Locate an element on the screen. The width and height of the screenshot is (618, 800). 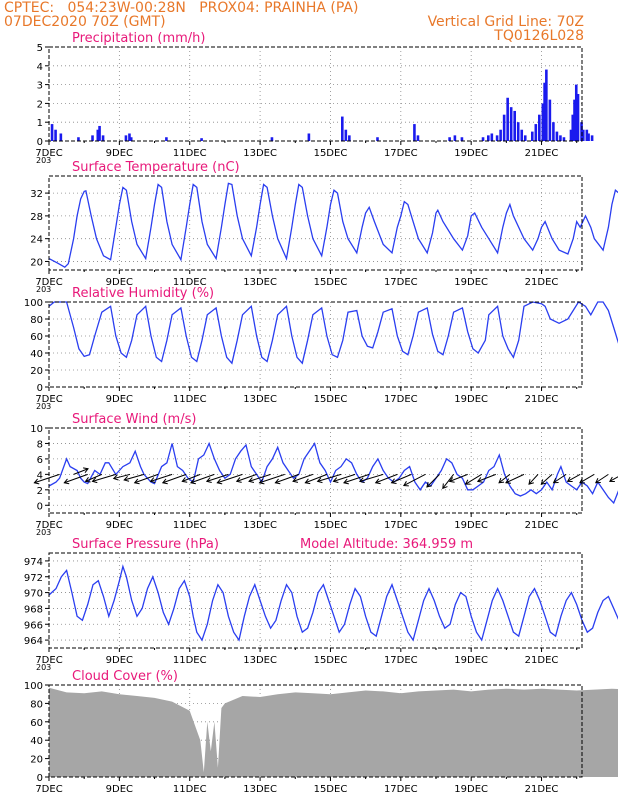
y-tick-label: 24 is located at coordinates (36, 240).